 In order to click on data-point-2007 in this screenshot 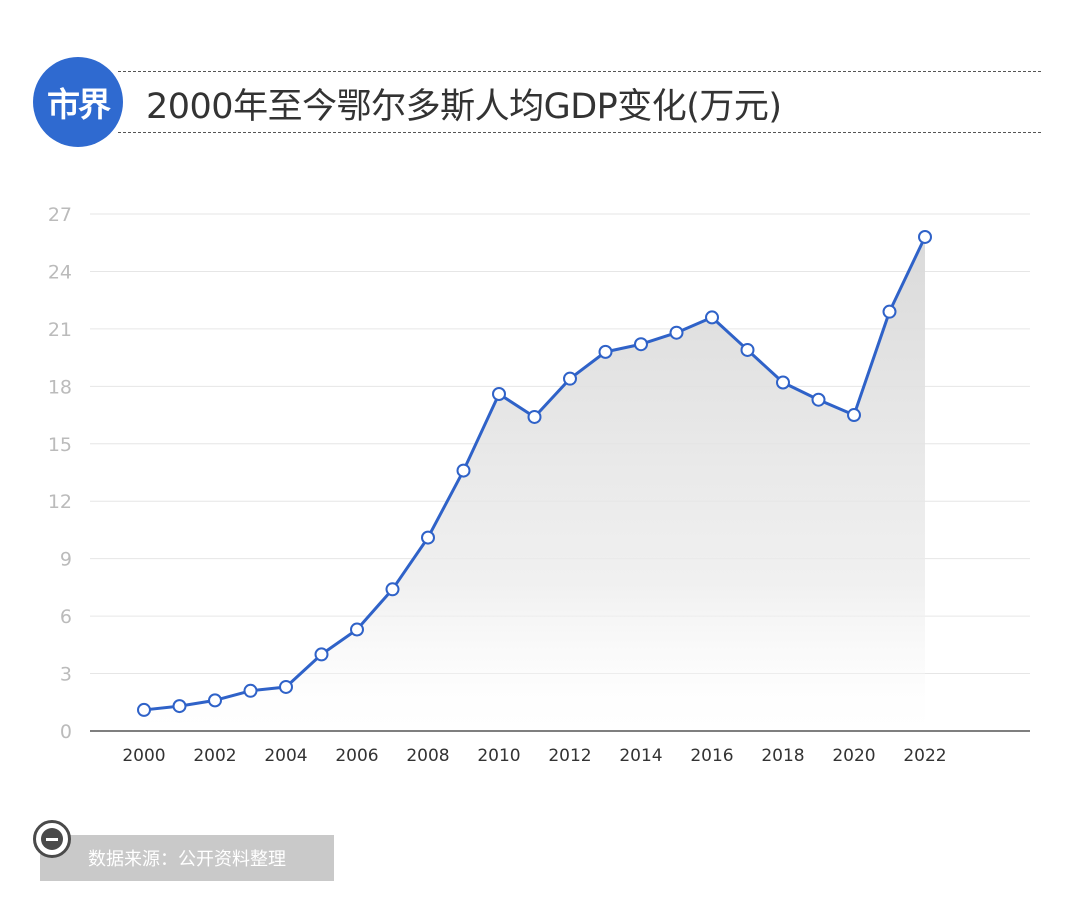, I will do `click(392, 589)`.